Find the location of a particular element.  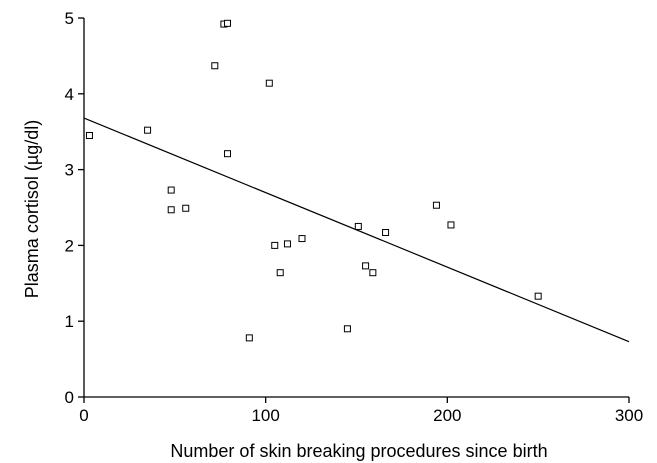

y-tick-label: 4 is located at coordinates (69, 94).